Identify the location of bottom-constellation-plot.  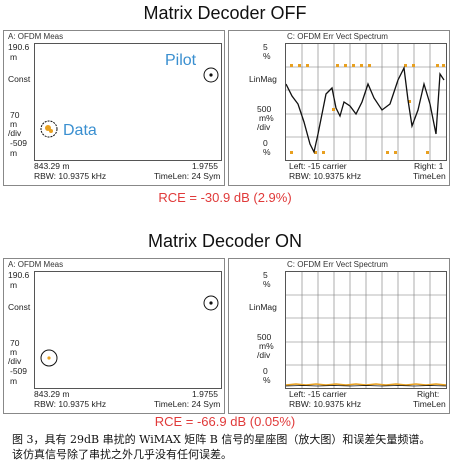
(128, 330).